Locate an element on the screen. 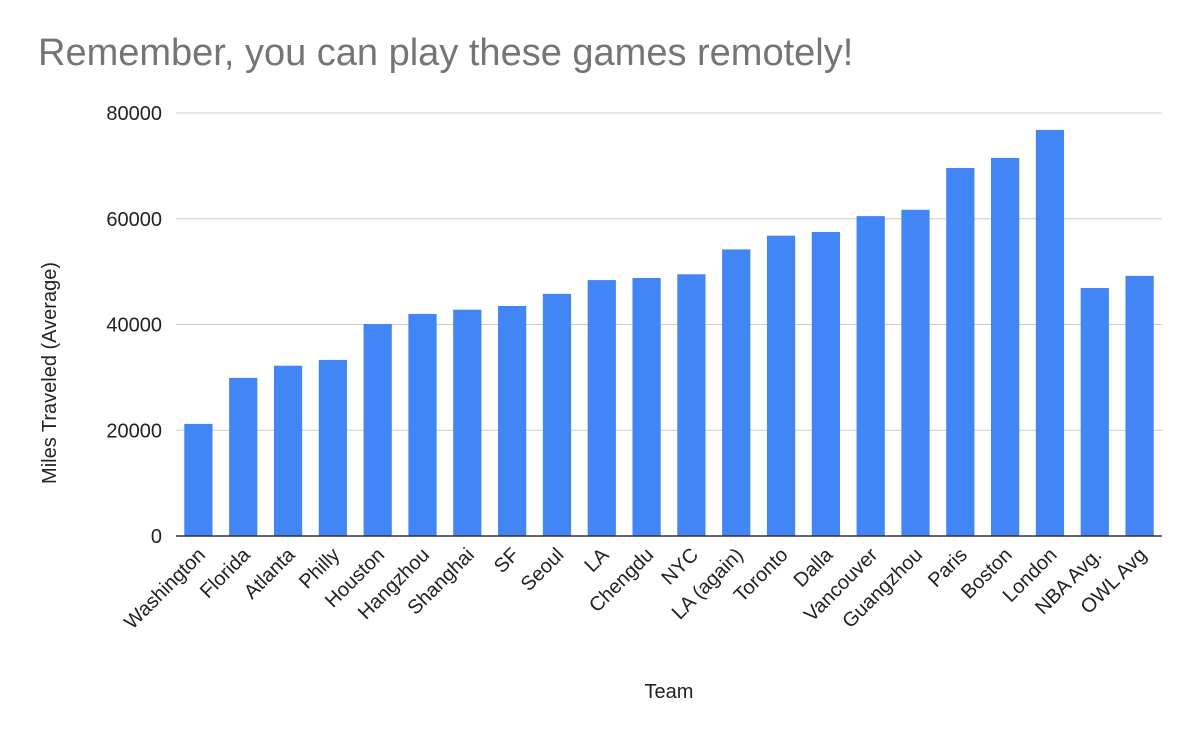 Image resolution: width=1200 pixels, height=742 pixels. bar-paris is located at coordinates (960, 352).